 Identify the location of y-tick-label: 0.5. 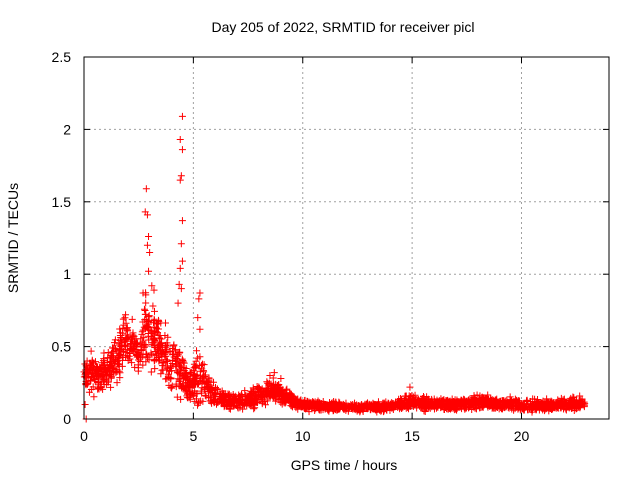
(62, 347).